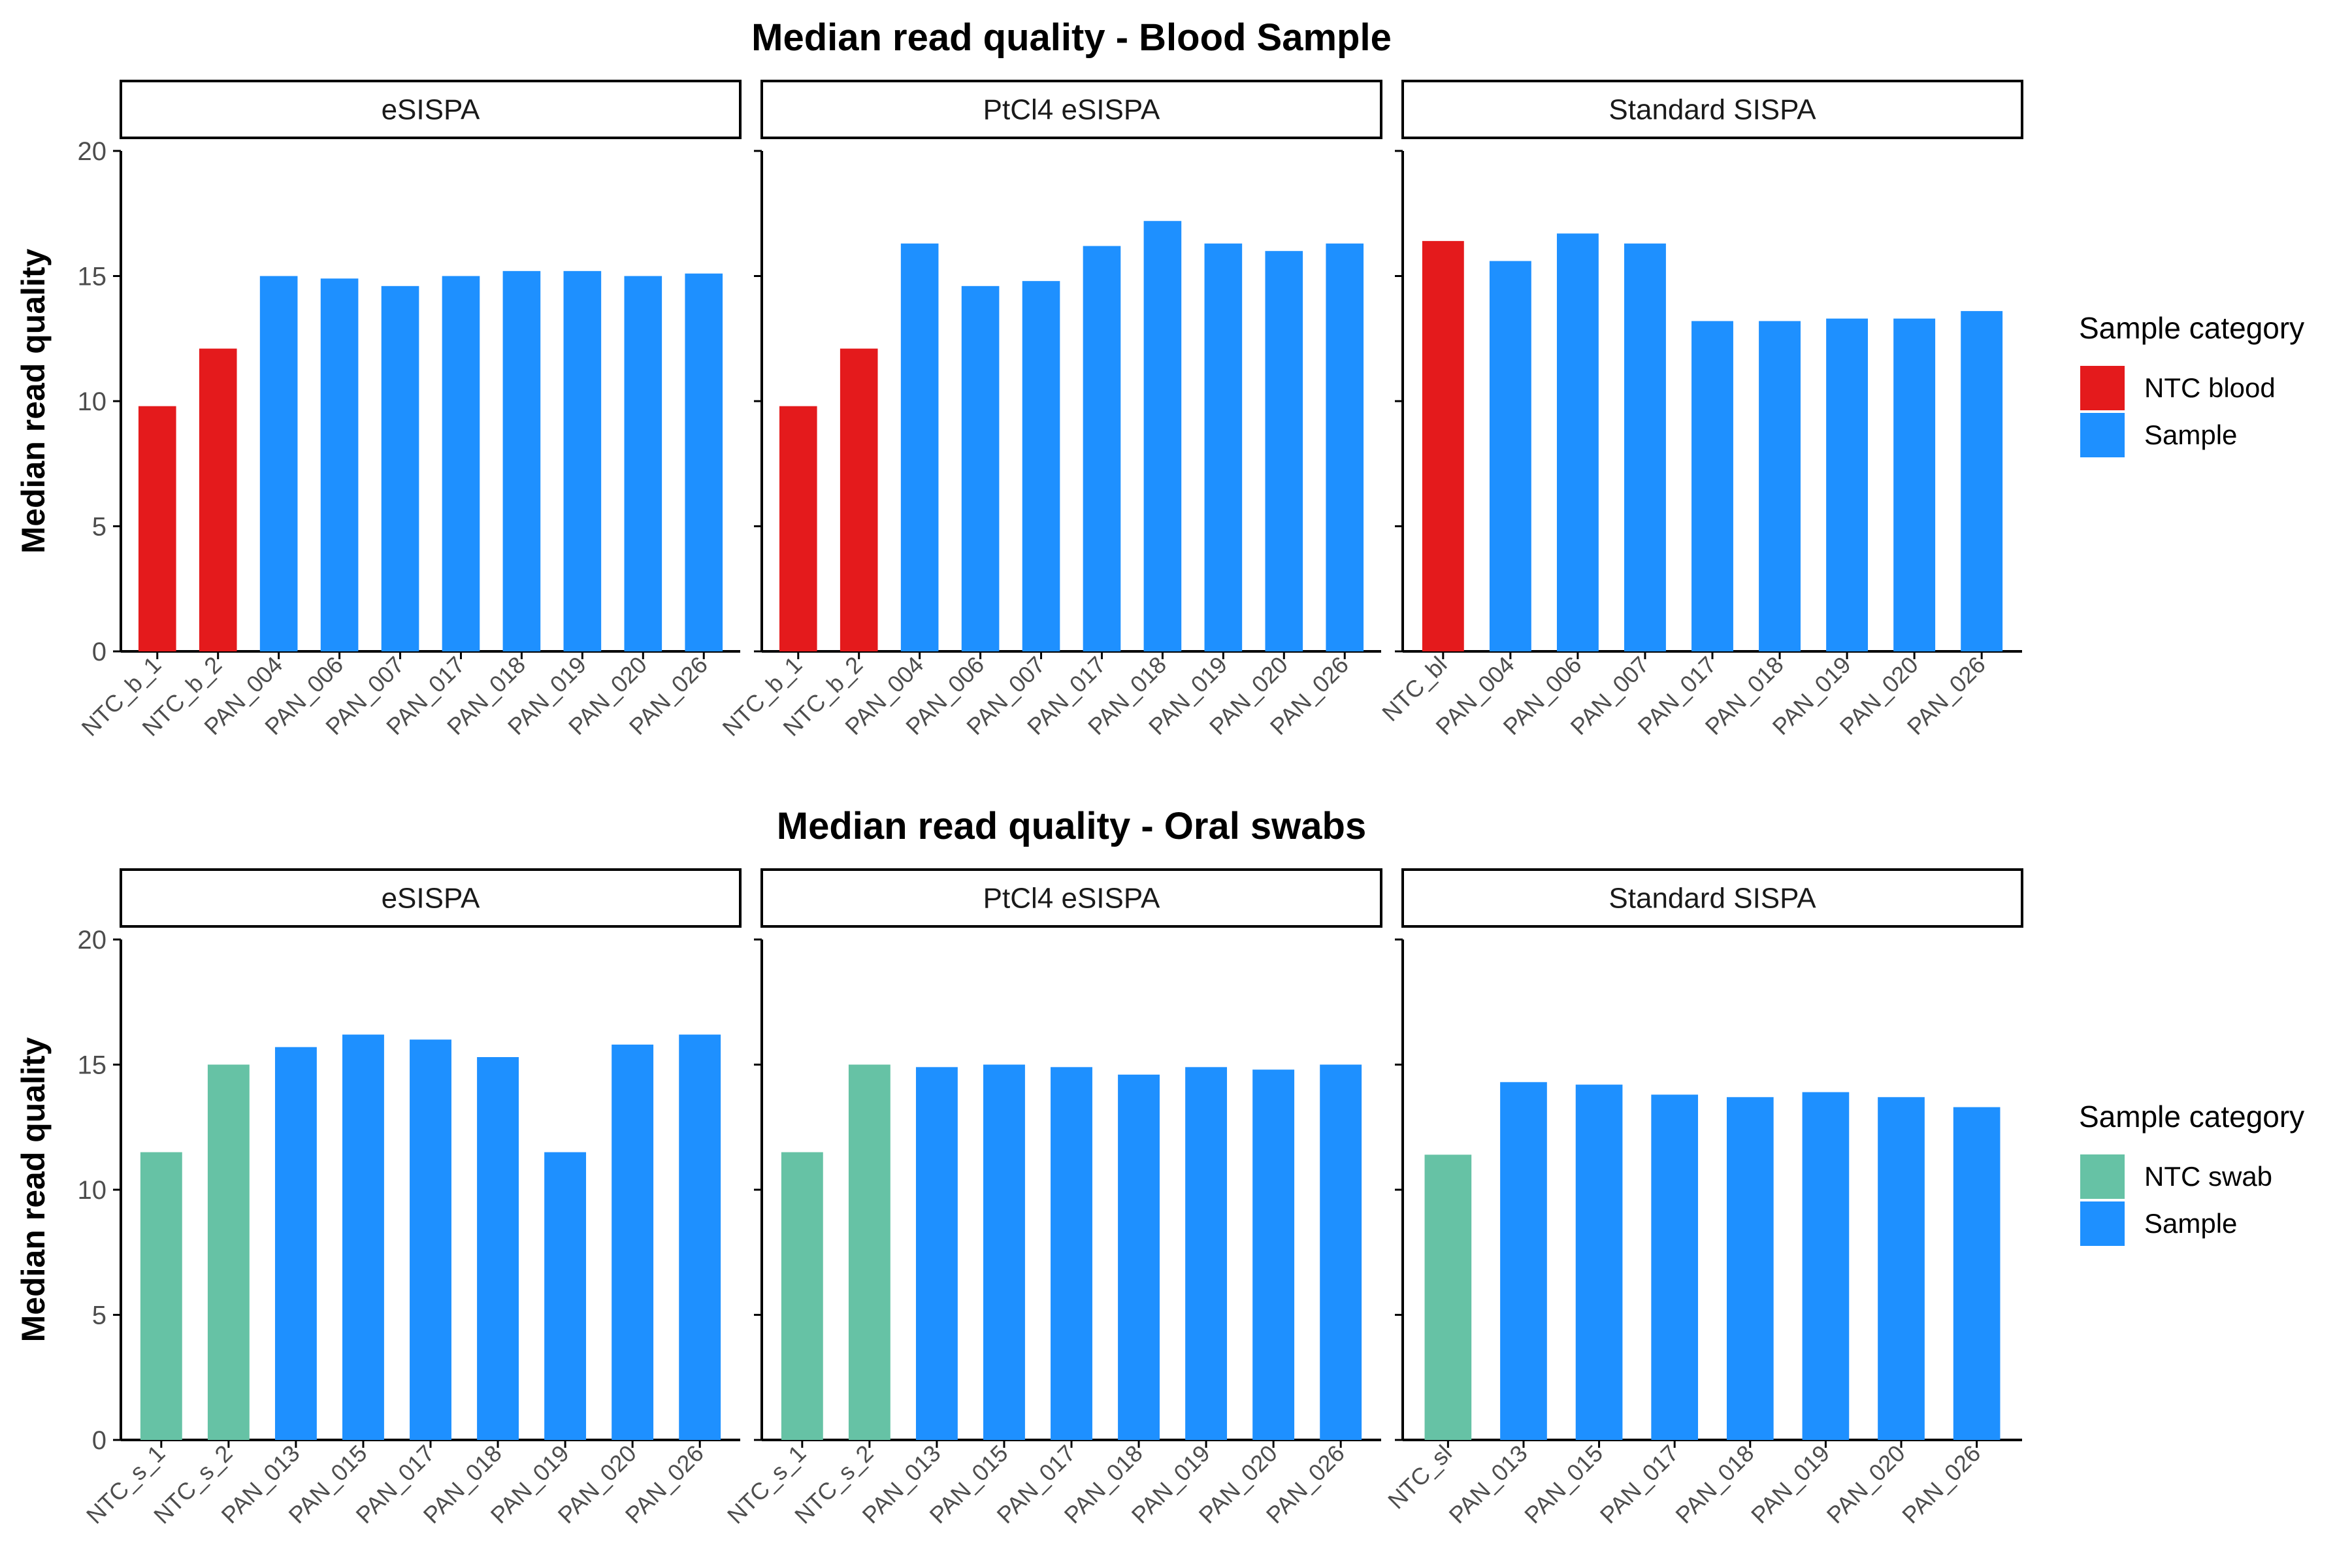 This screenshot has height=1568, width=2352. What do you see at coordinates (1419, 1477) in the screenshot?
I see `x-tick-label: NTC_sl` at bounding box center [1419, 1477].